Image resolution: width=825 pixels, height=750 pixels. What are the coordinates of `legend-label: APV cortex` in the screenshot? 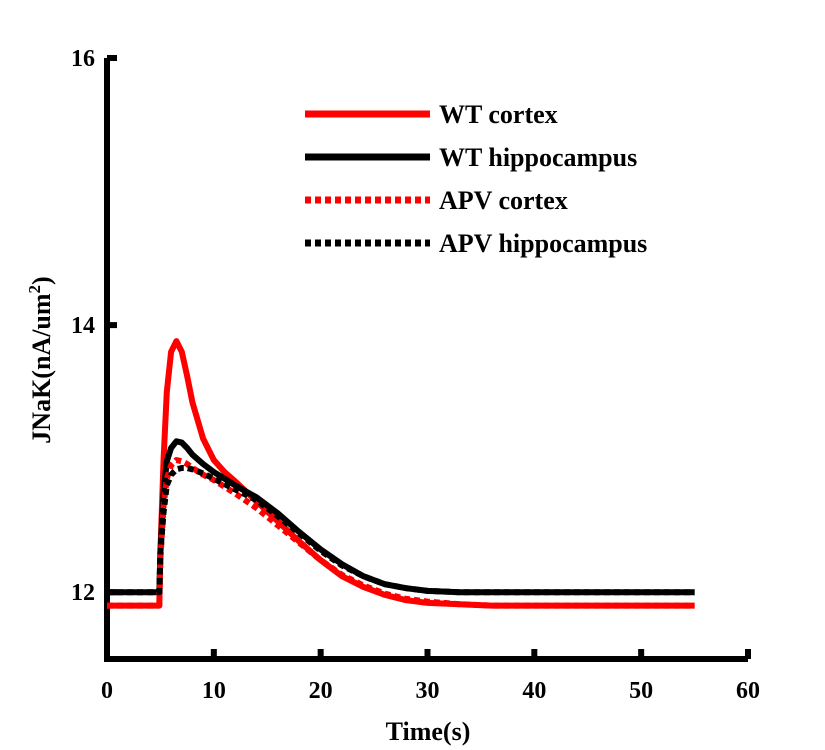 It's located at (503, 200).